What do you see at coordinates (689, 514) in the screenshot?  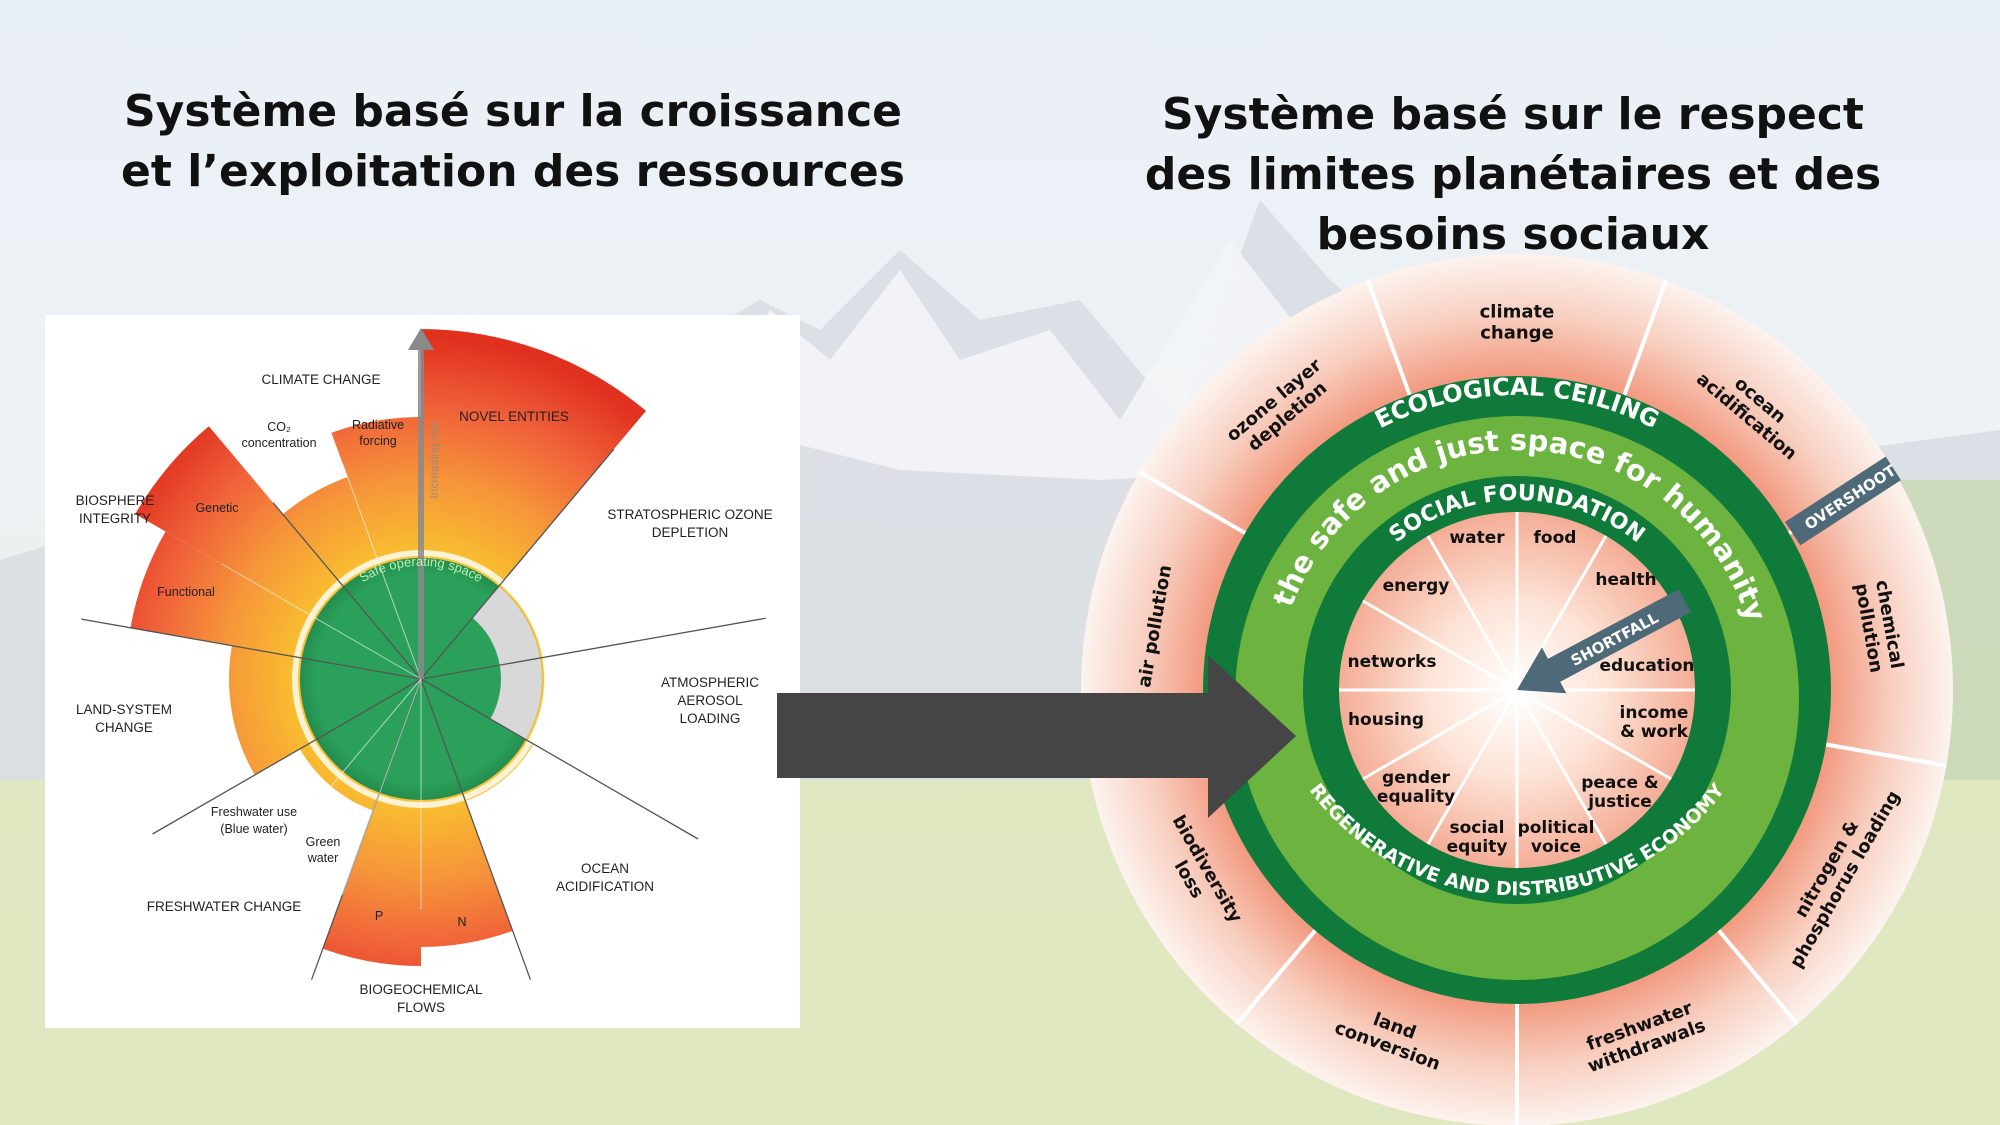 I see `label-ozone: STRATOSPHERIC OZONE` at bounding box center [689, 514].